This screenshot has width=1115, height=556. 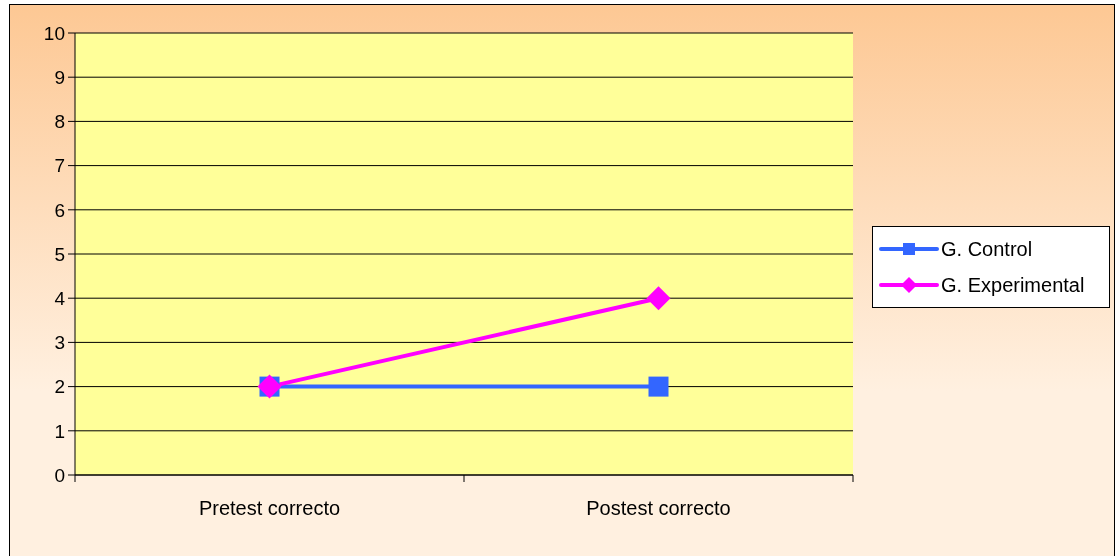 What do you see at coordinates (54, 33) in the screenshot?
I see `y-tick-label: 10` at bounding box center [54, 33].